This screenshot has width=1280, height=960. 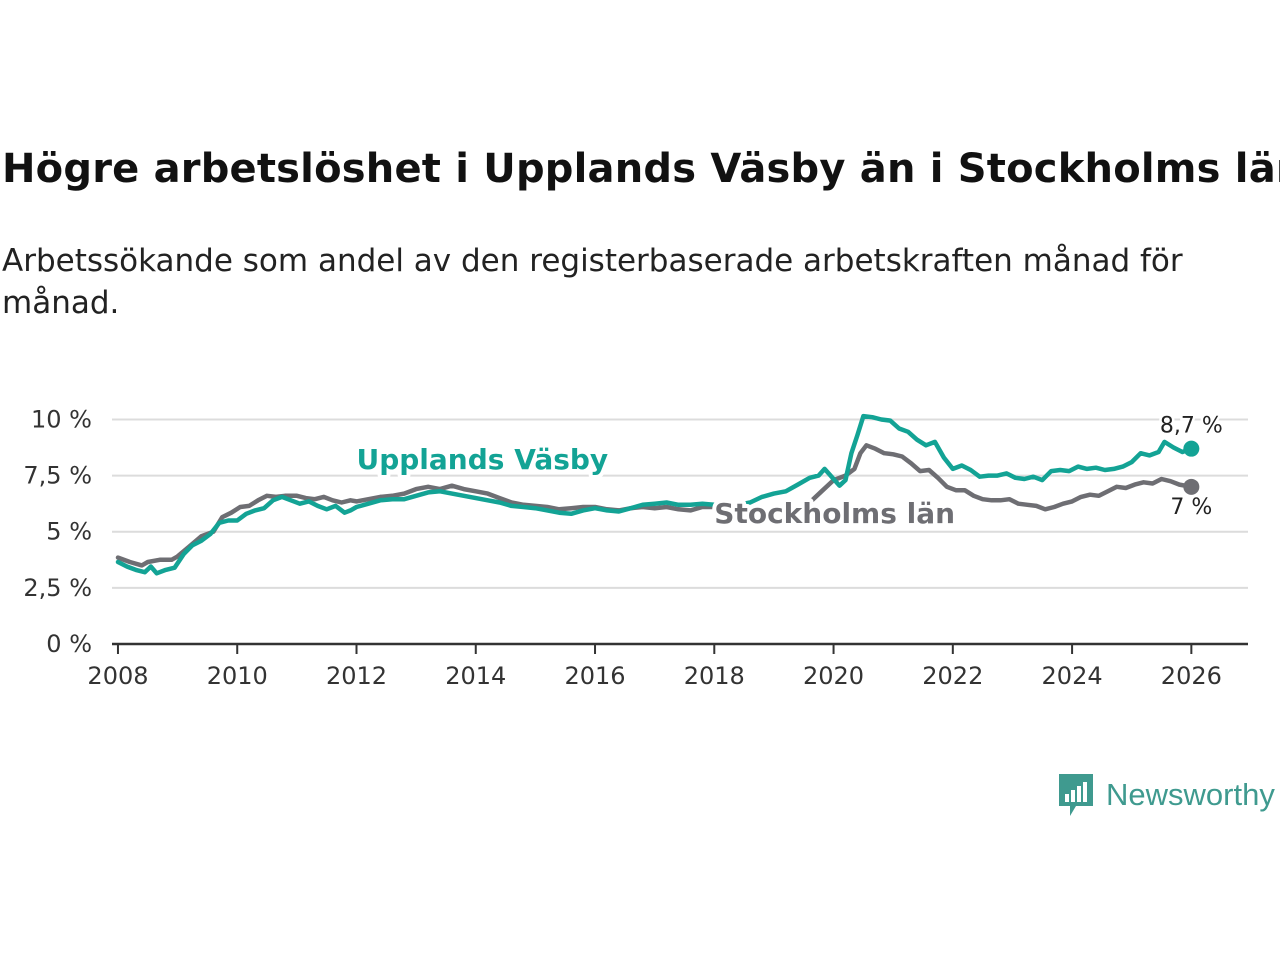 I want to click on x-tick-label: 2012, so click(x=356, y=676).